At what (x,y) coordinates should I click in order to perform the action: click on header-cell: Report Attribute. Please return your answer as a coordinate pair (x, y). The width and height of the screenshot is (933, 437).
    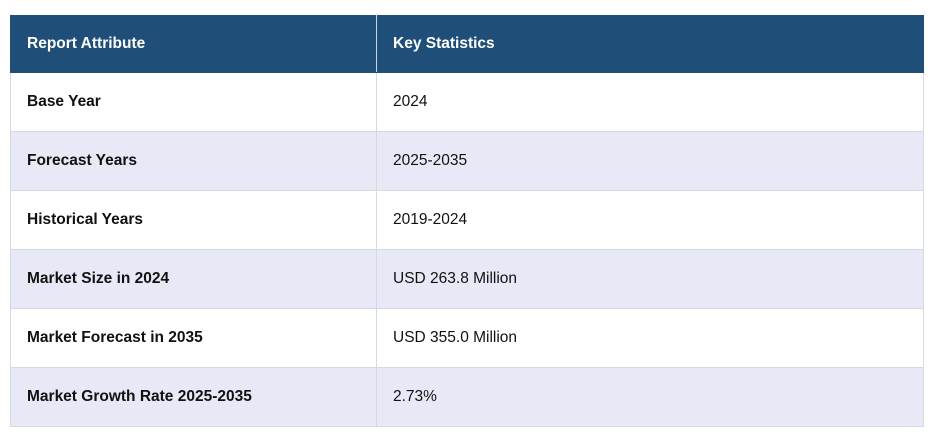
    Looking at the image, I should click on (193, 44).